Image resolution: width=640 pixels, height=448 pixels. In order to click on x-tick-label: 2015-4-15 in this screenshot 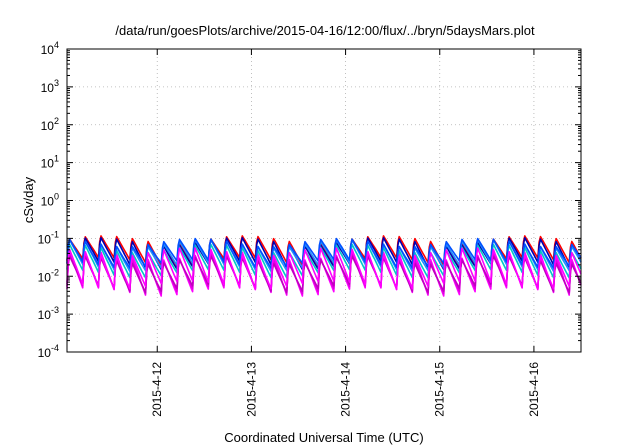, I will do `click(440, 389)`.